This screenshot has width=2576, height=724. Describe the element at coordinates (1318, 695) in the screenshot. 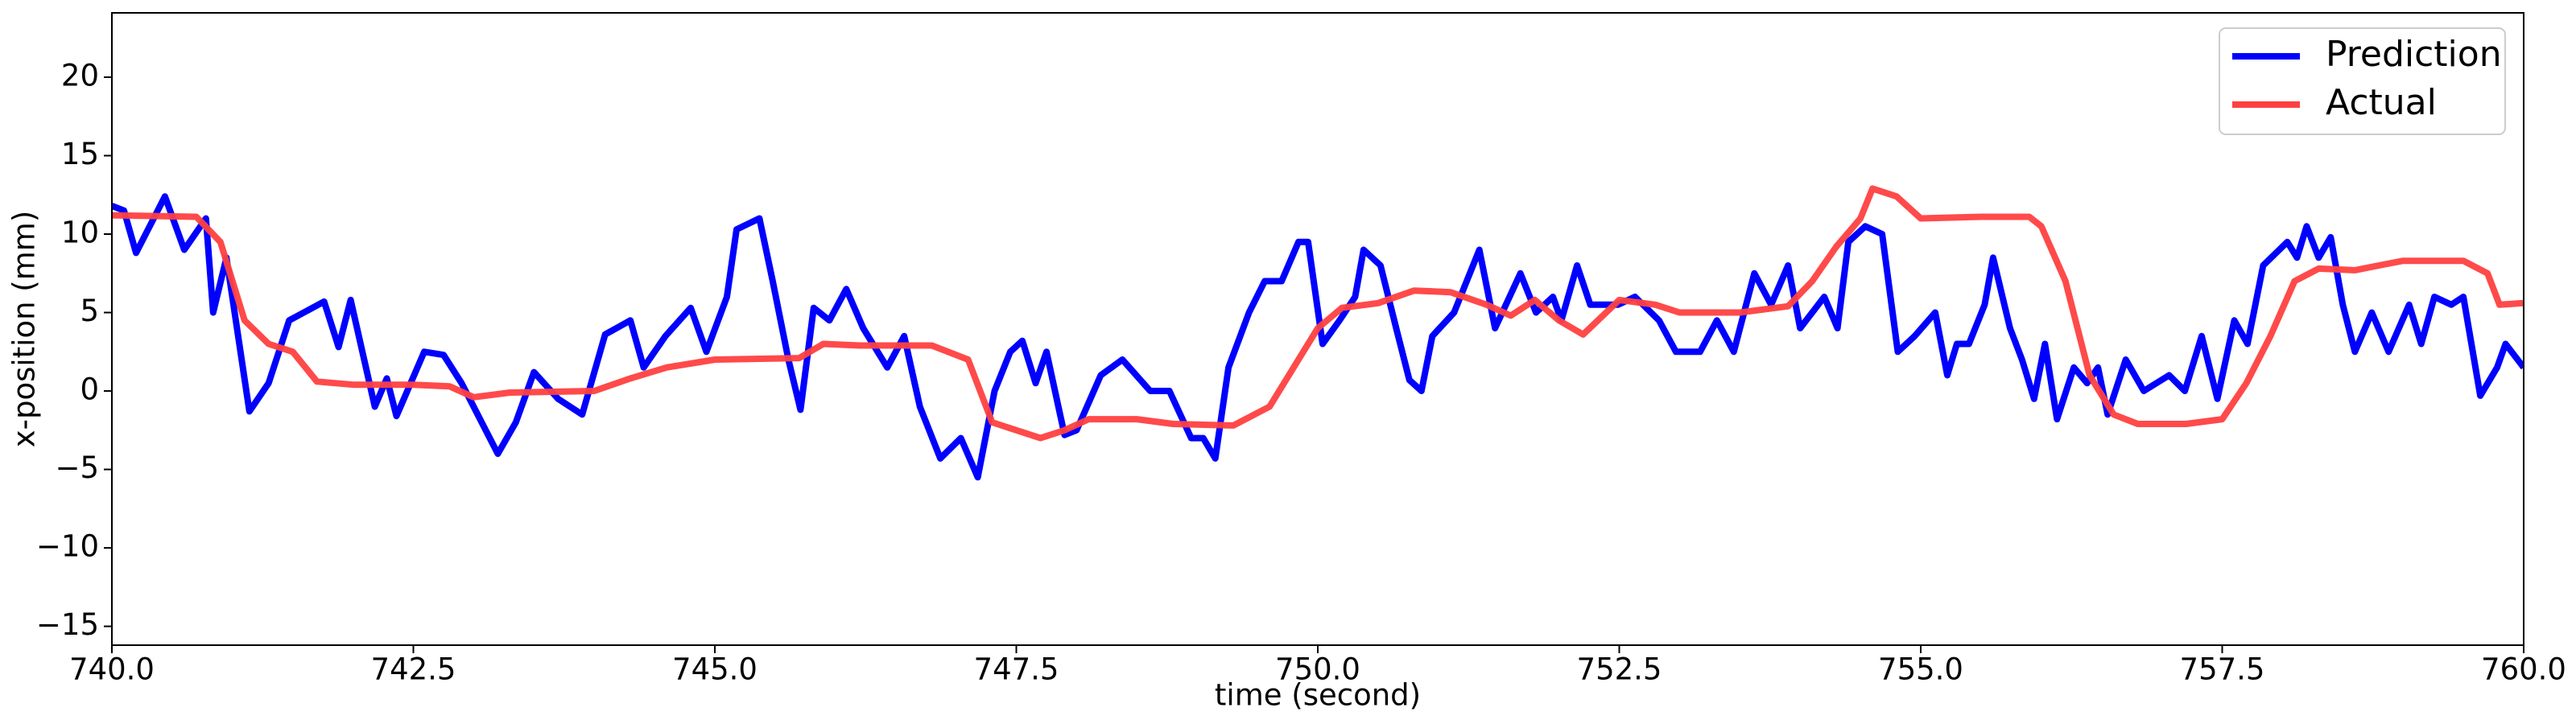

I see `x-axis-label: time (second)` at that location.